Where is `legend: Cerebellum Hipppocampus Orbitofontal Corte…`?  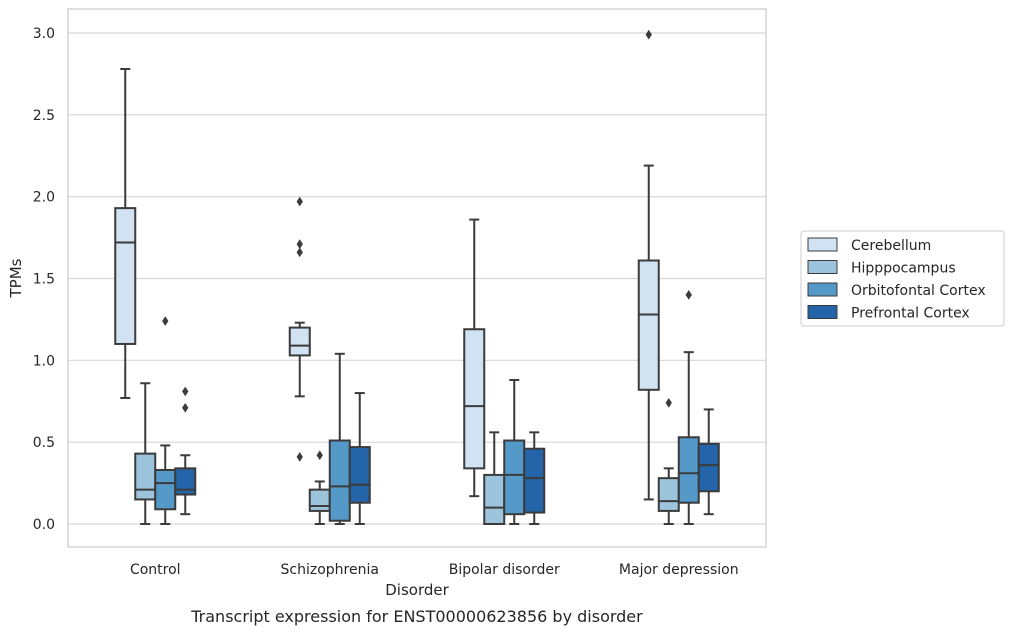 legend: Cerebellum Hipppocampus Orbitofontal Corte… is located at coordinates (902, 278).